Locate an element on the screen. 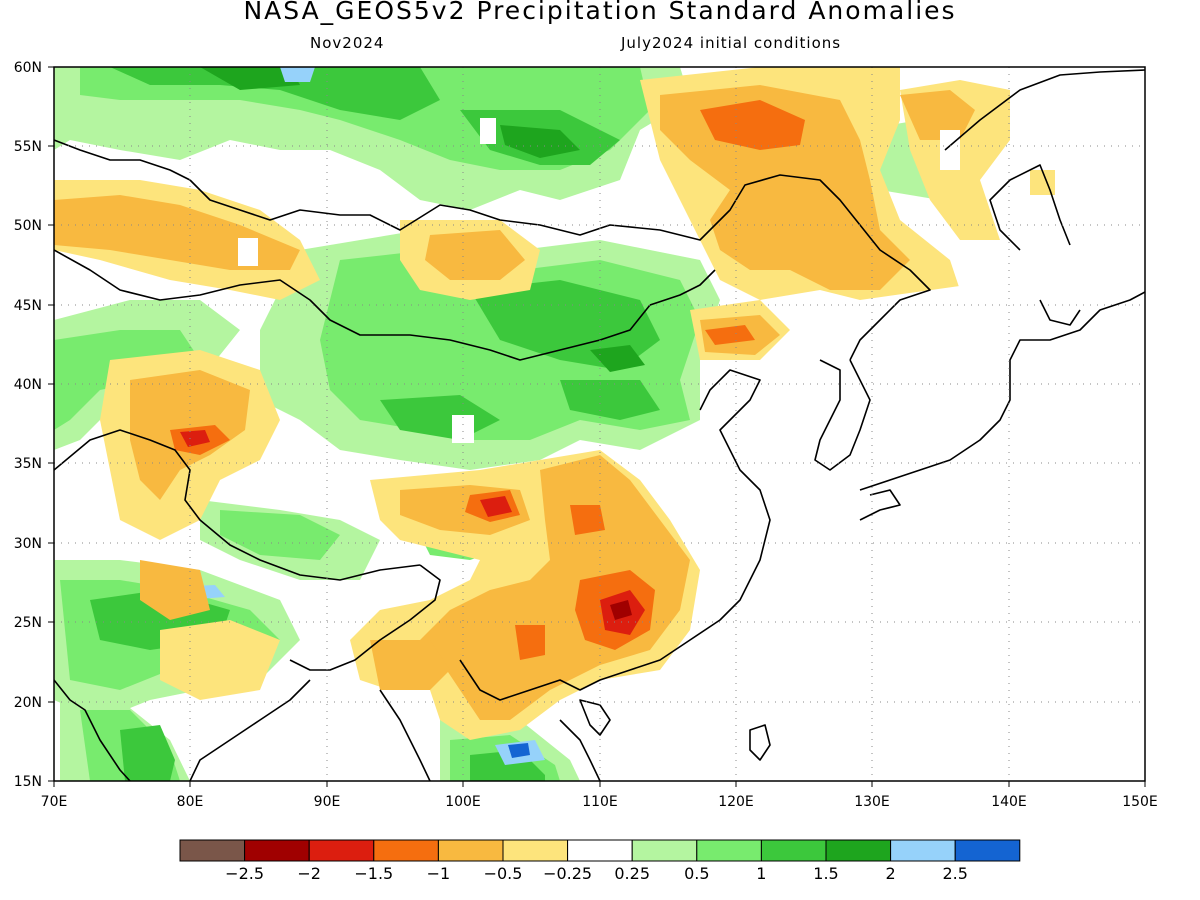  colorbar-label: −0.5 is located at coordinates (503, 873).